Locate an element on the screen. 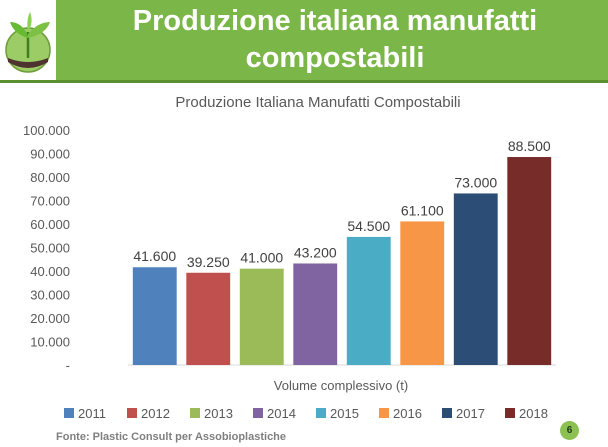 This screenshot has height=447, width=608. y-tick-label-10: 100.000 is located at coordinates (46, 130).